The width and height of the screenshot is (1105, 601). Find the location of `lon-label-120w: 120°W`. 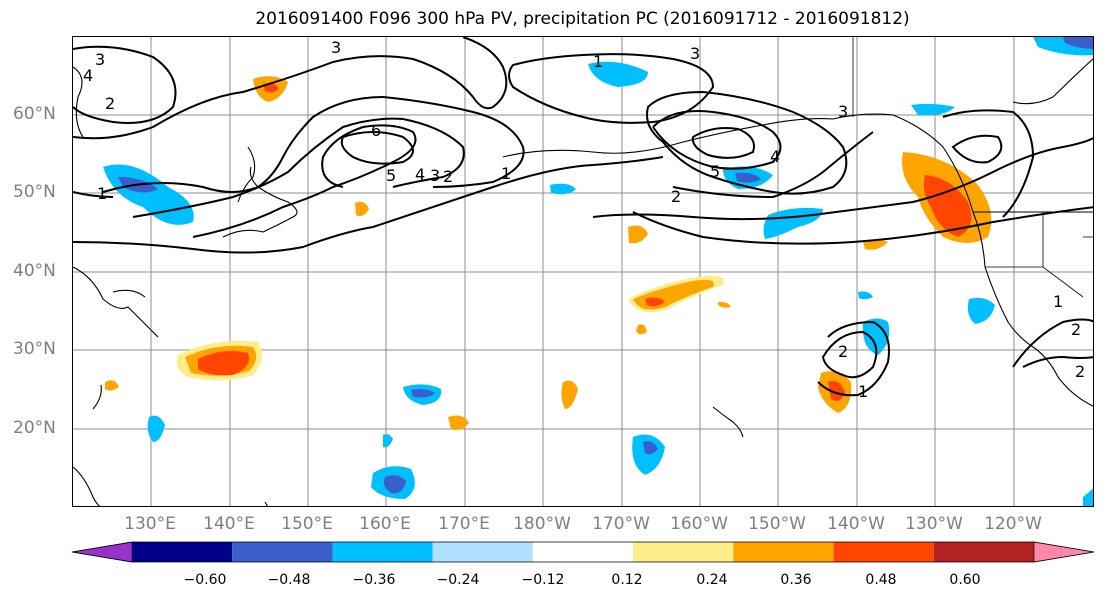

lon-label-120w: 120°W is located at coordinates (1013, 524).